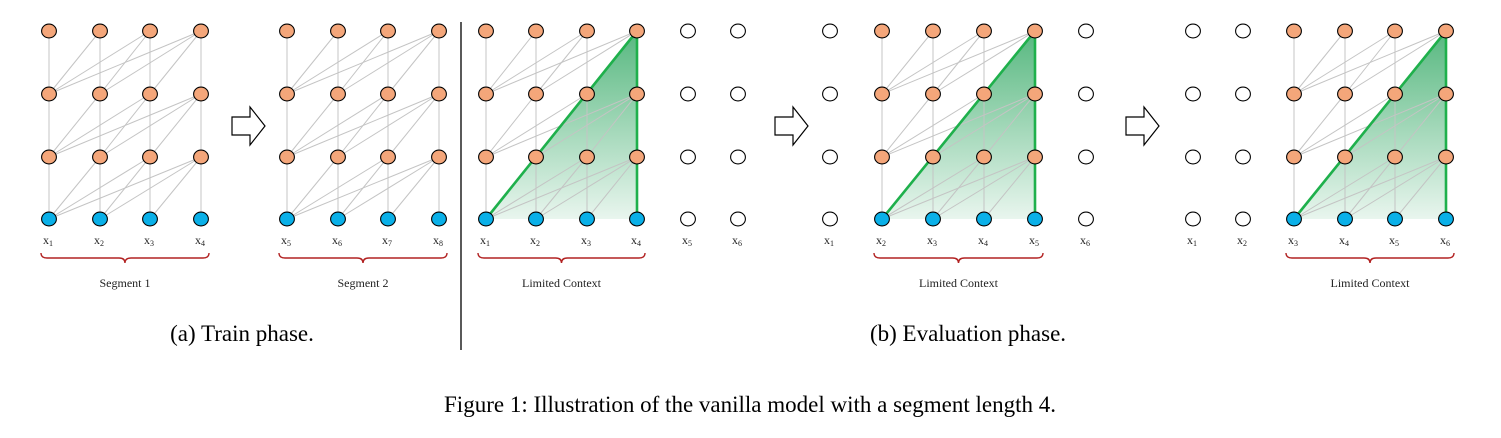 The width and height of the screenshot is (1501, 438). What do you see at coordinates (363, 283) in the screenshot?
I see `segment-label: Segment 2` at bounding box center [363, 283].